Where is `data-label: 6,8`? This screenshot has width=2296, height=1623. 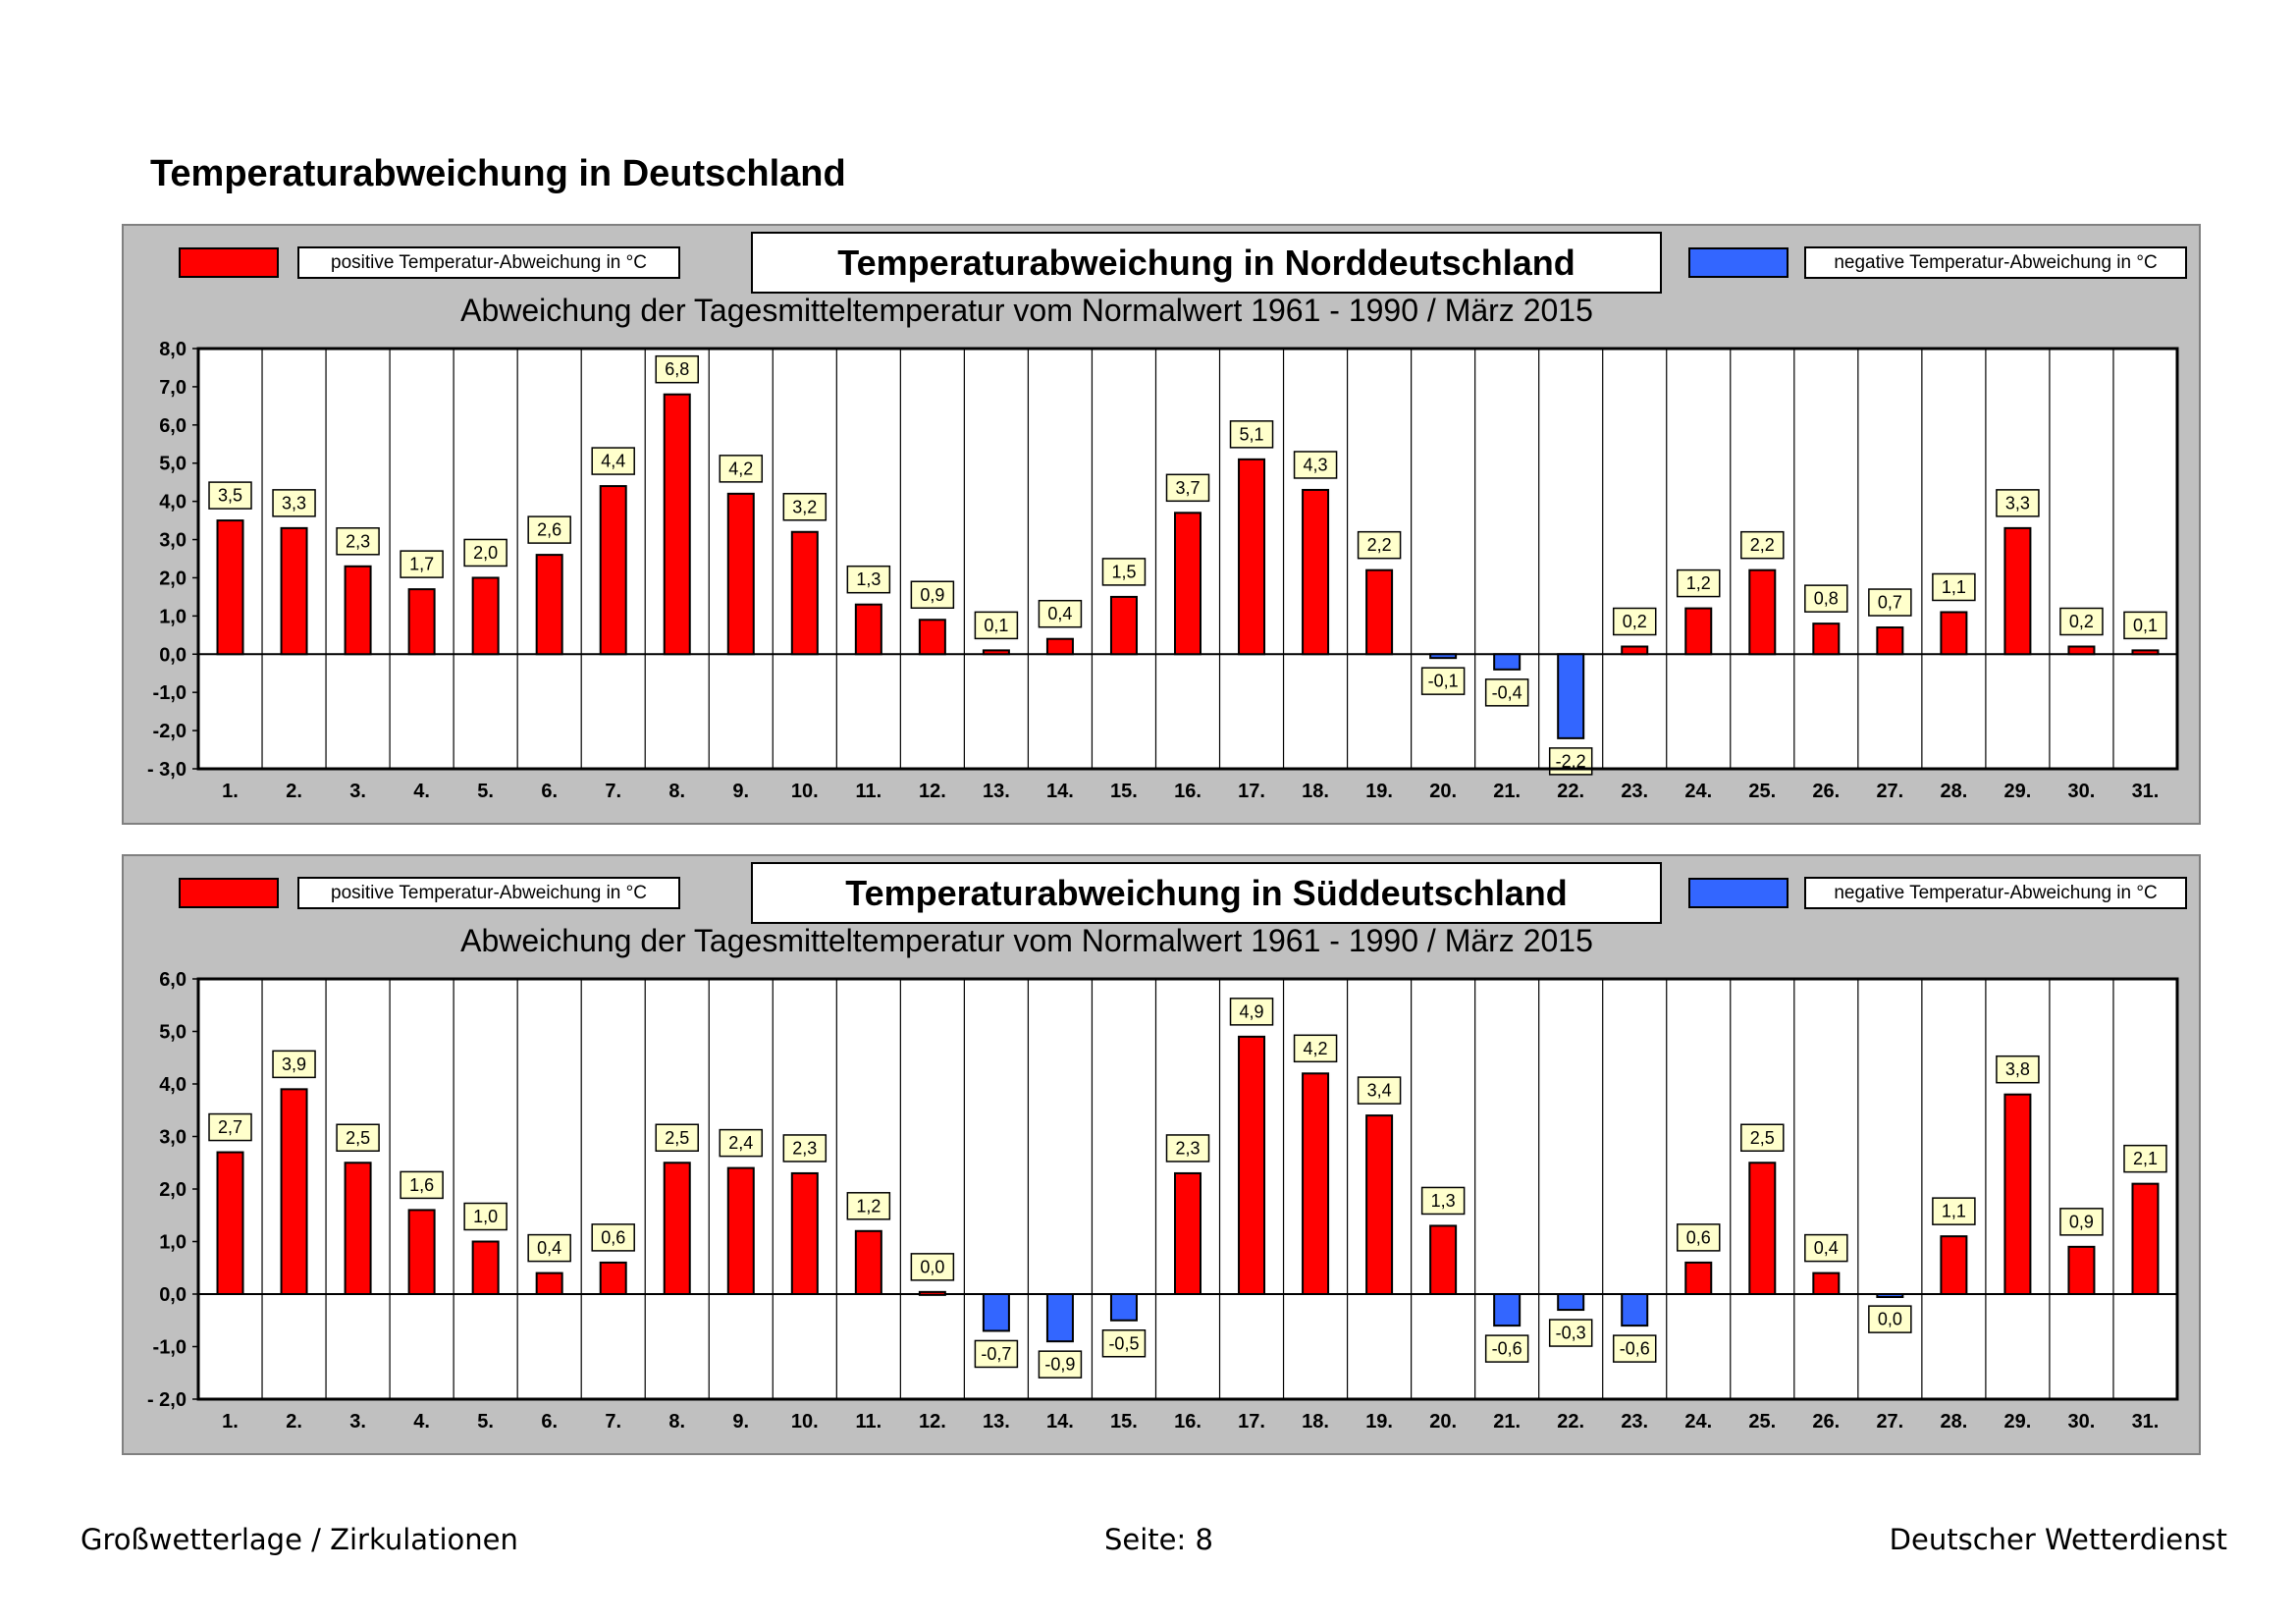
data-label: 6,8 is located at coordinates (677, 369).